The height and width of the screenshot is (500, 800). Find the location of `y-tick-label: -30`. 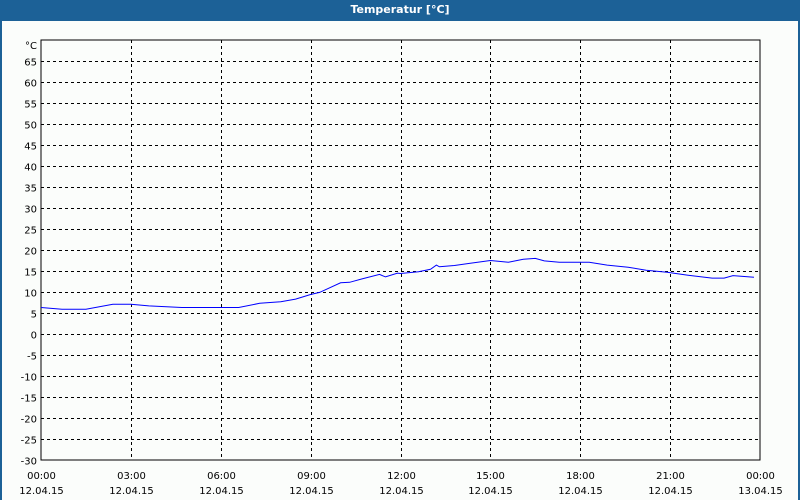

y-tick-label: -30 is located at coordinates (29, 462).